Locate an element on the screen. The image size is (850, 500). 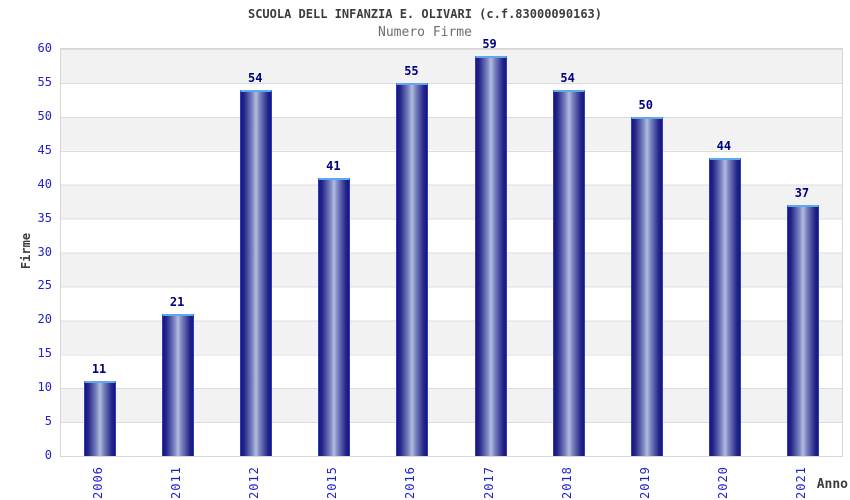
x-tick-label: 2006 is located at coordinates (98, 482).